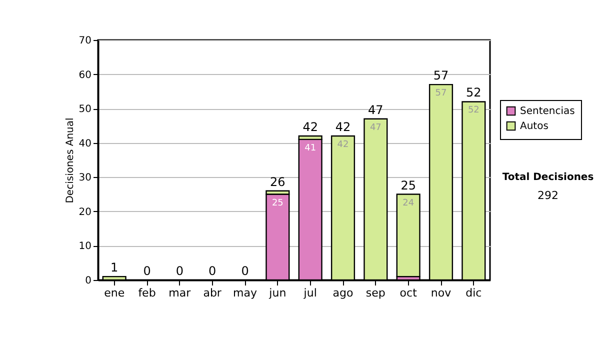  Describe the element at coordinates (277, 293) in the screenshot. I see `x-tick-label: jun` at that location.